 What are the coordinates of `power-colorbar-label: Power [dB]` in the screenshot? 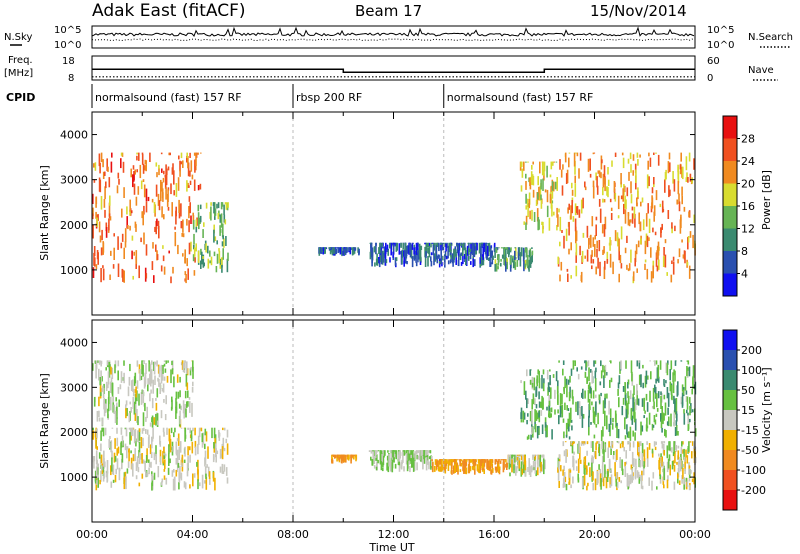 It's located at (766, 200).